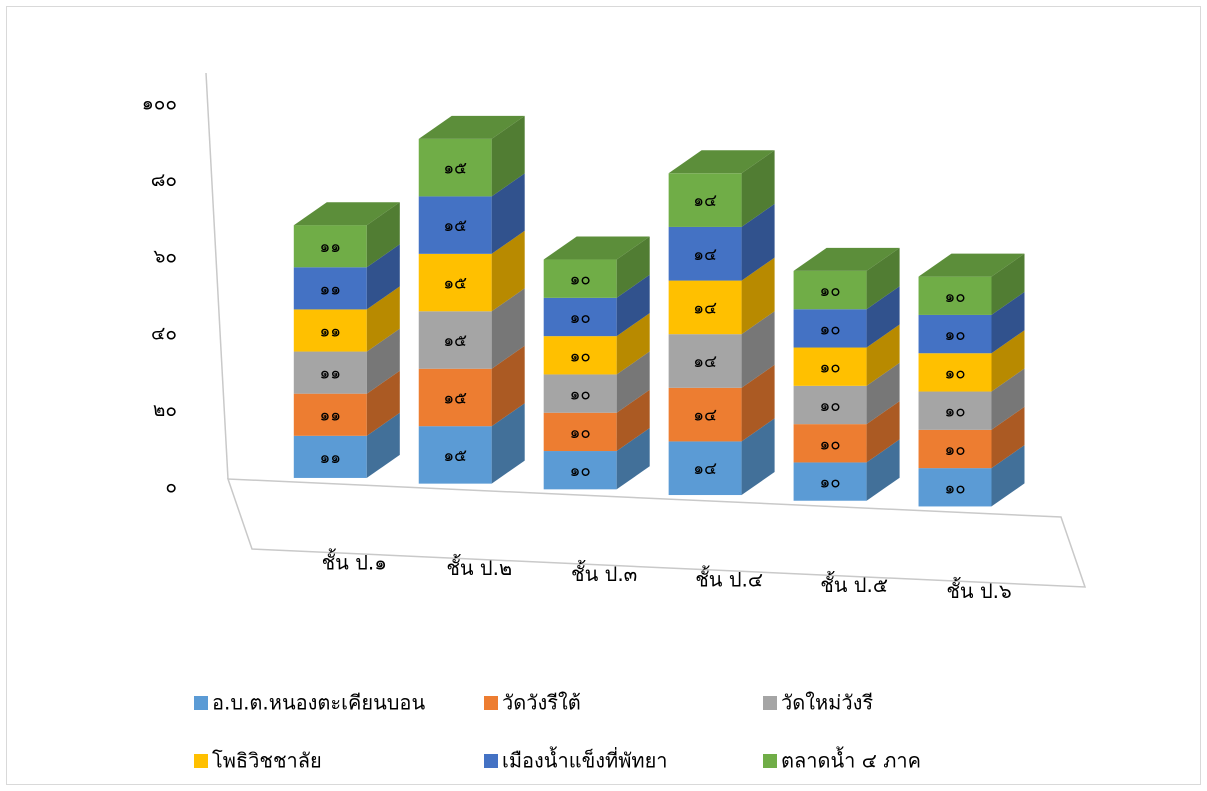 This screenshot has width=1207, height=791. What do you see at coordinates (217, 276) in the screenshot?
I see `back-wall-line` at bounding box center [217, 276].